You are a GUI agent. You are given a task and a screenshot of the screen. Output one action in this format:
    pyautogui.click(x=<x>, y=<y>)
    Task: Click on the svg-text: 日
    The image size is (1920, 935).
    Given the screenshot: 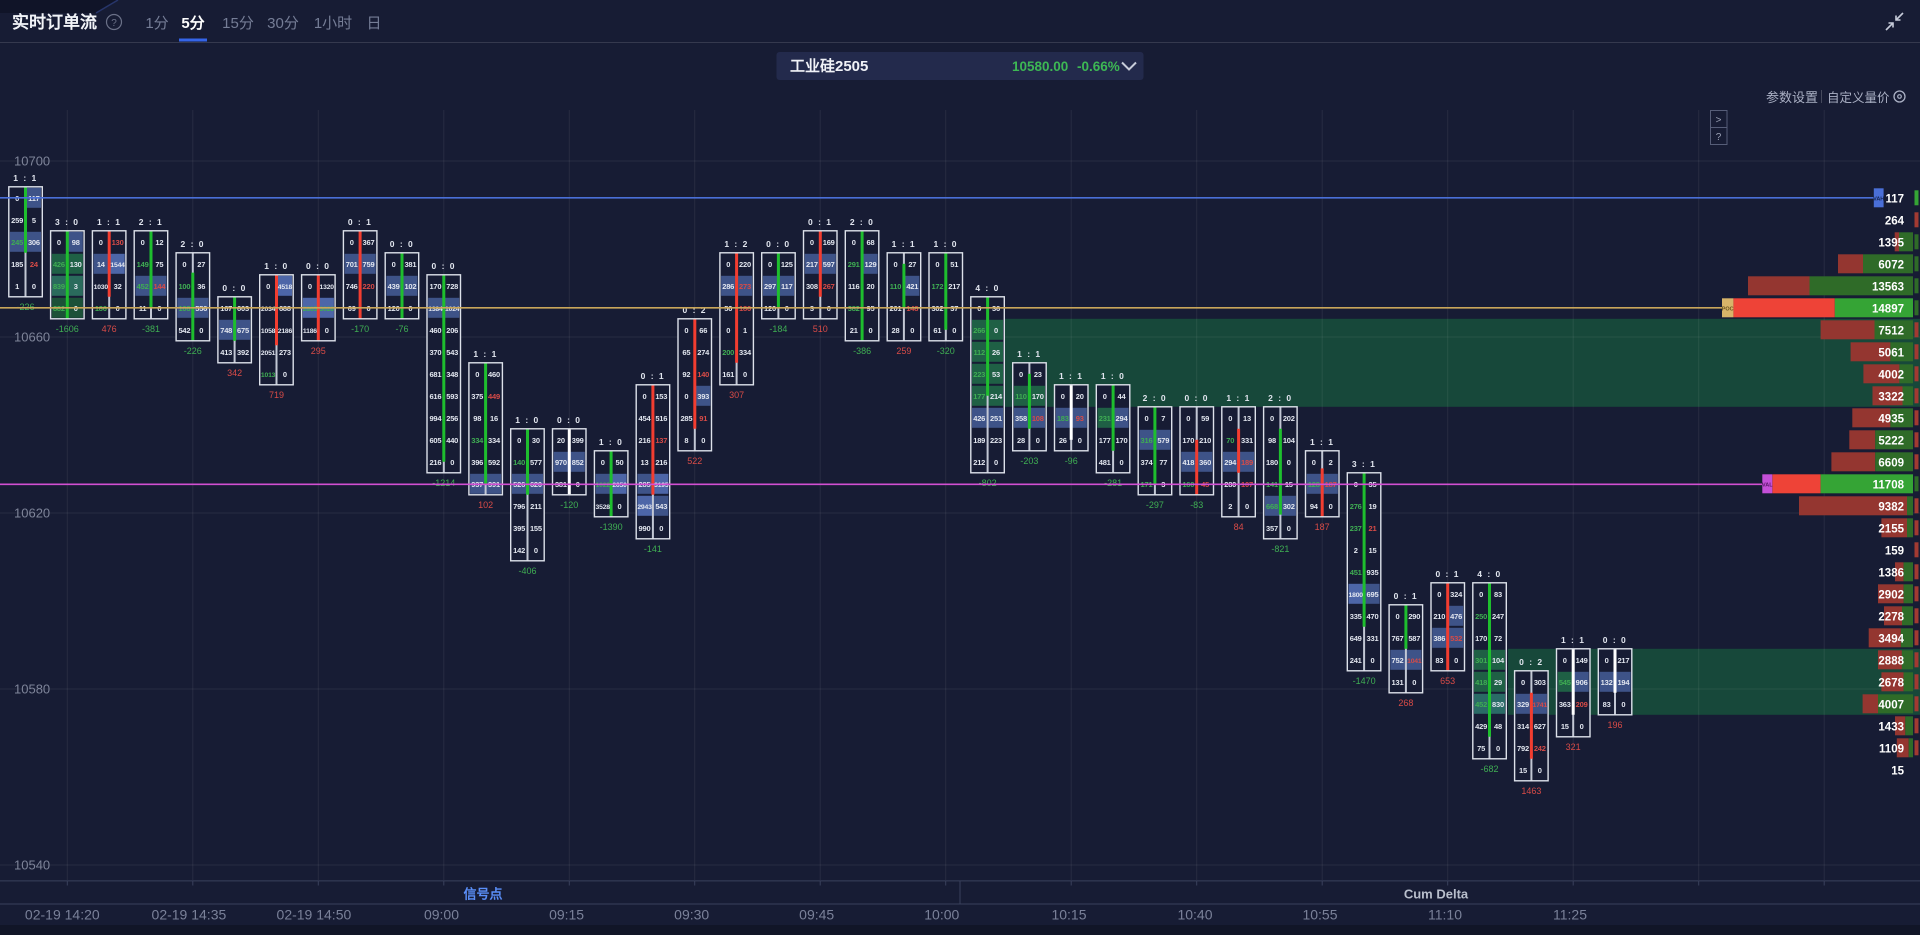 What is the action you would take?
    pyautogui.click(x=373, y=23)
    